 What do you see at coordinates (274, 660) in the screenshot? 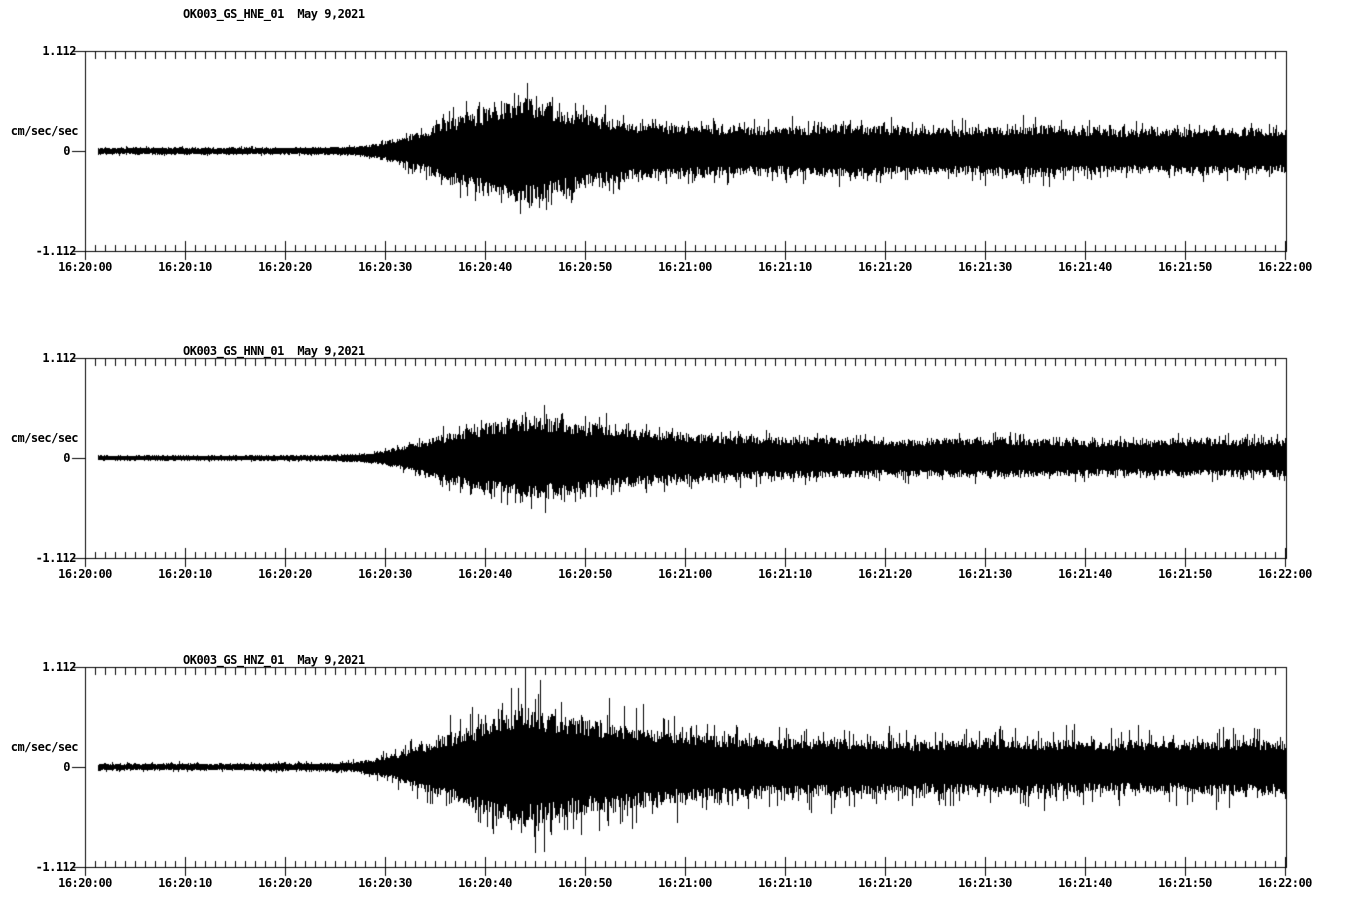
I see `panel-title: OK003_GS_HNZ_01 May 9,2021` at bounding box center [274, 660].